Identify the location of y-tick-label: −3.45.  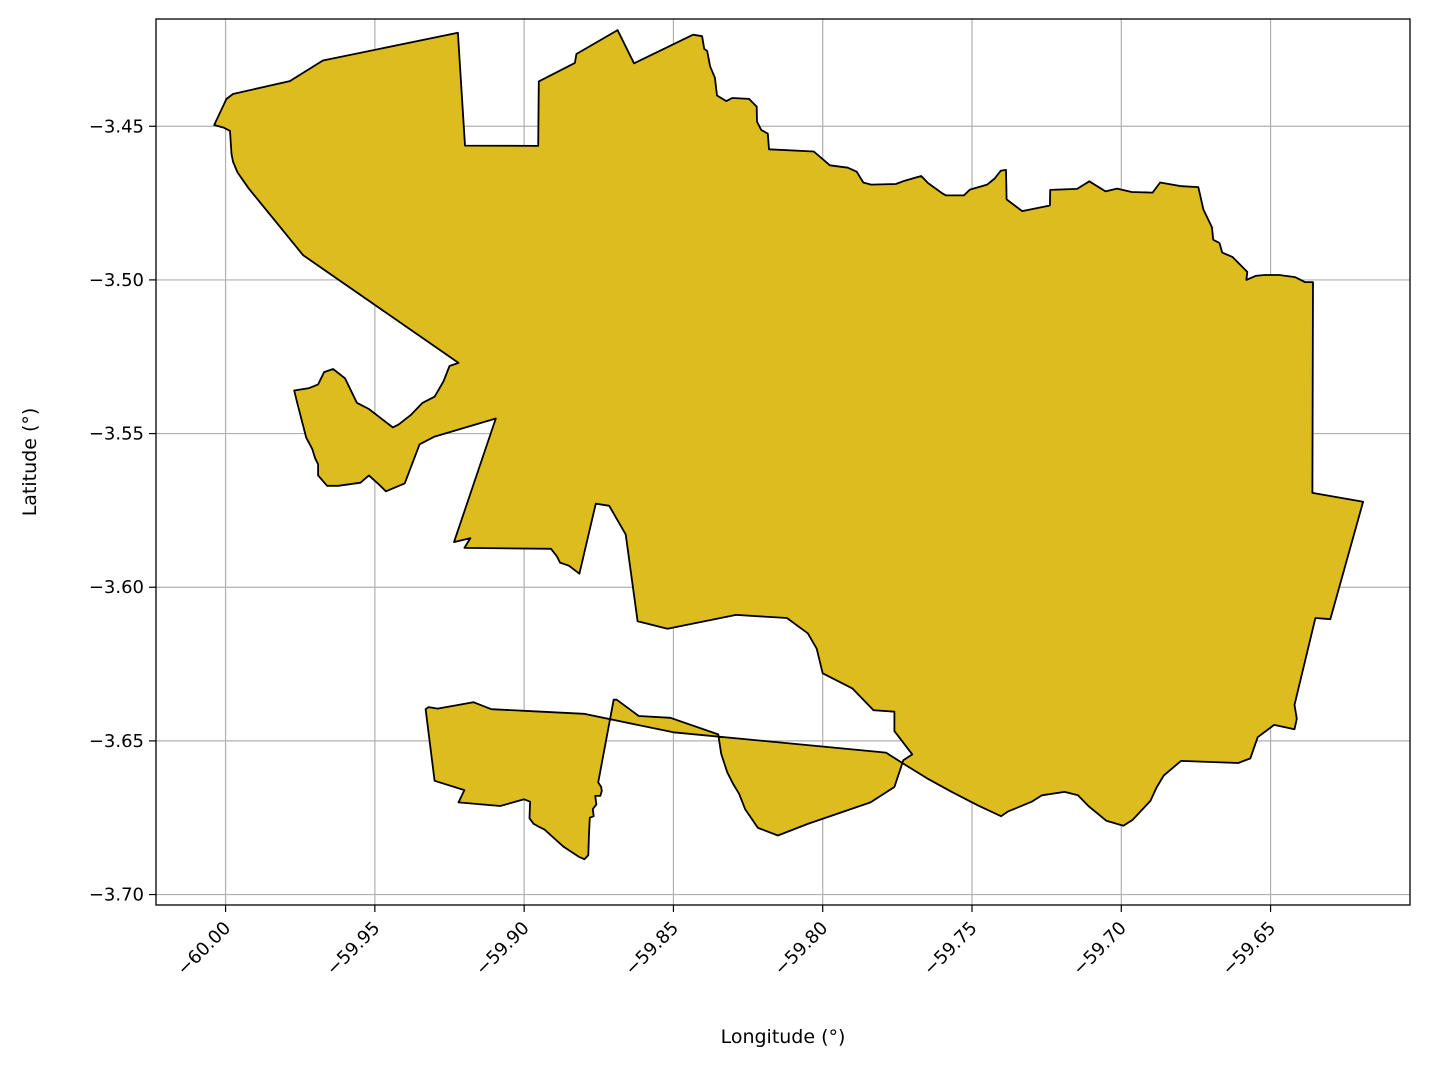
(116, 126).